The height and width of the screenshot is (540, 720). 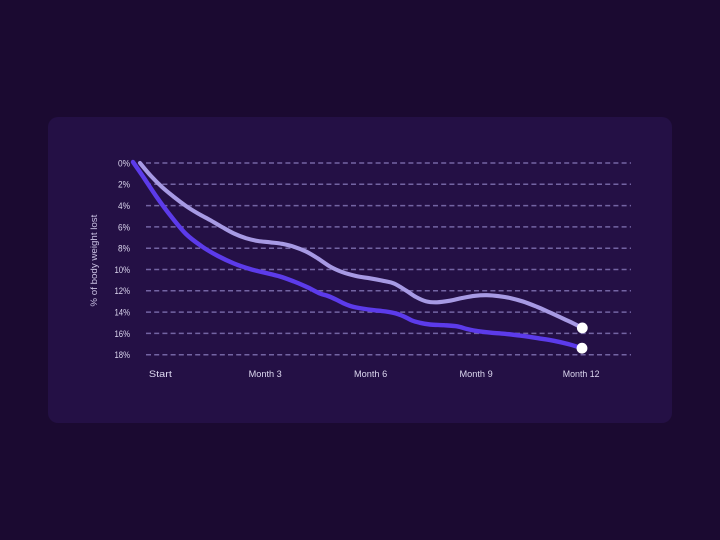 I want to click on svg-text: Month 9, so click(x=476, y=374).